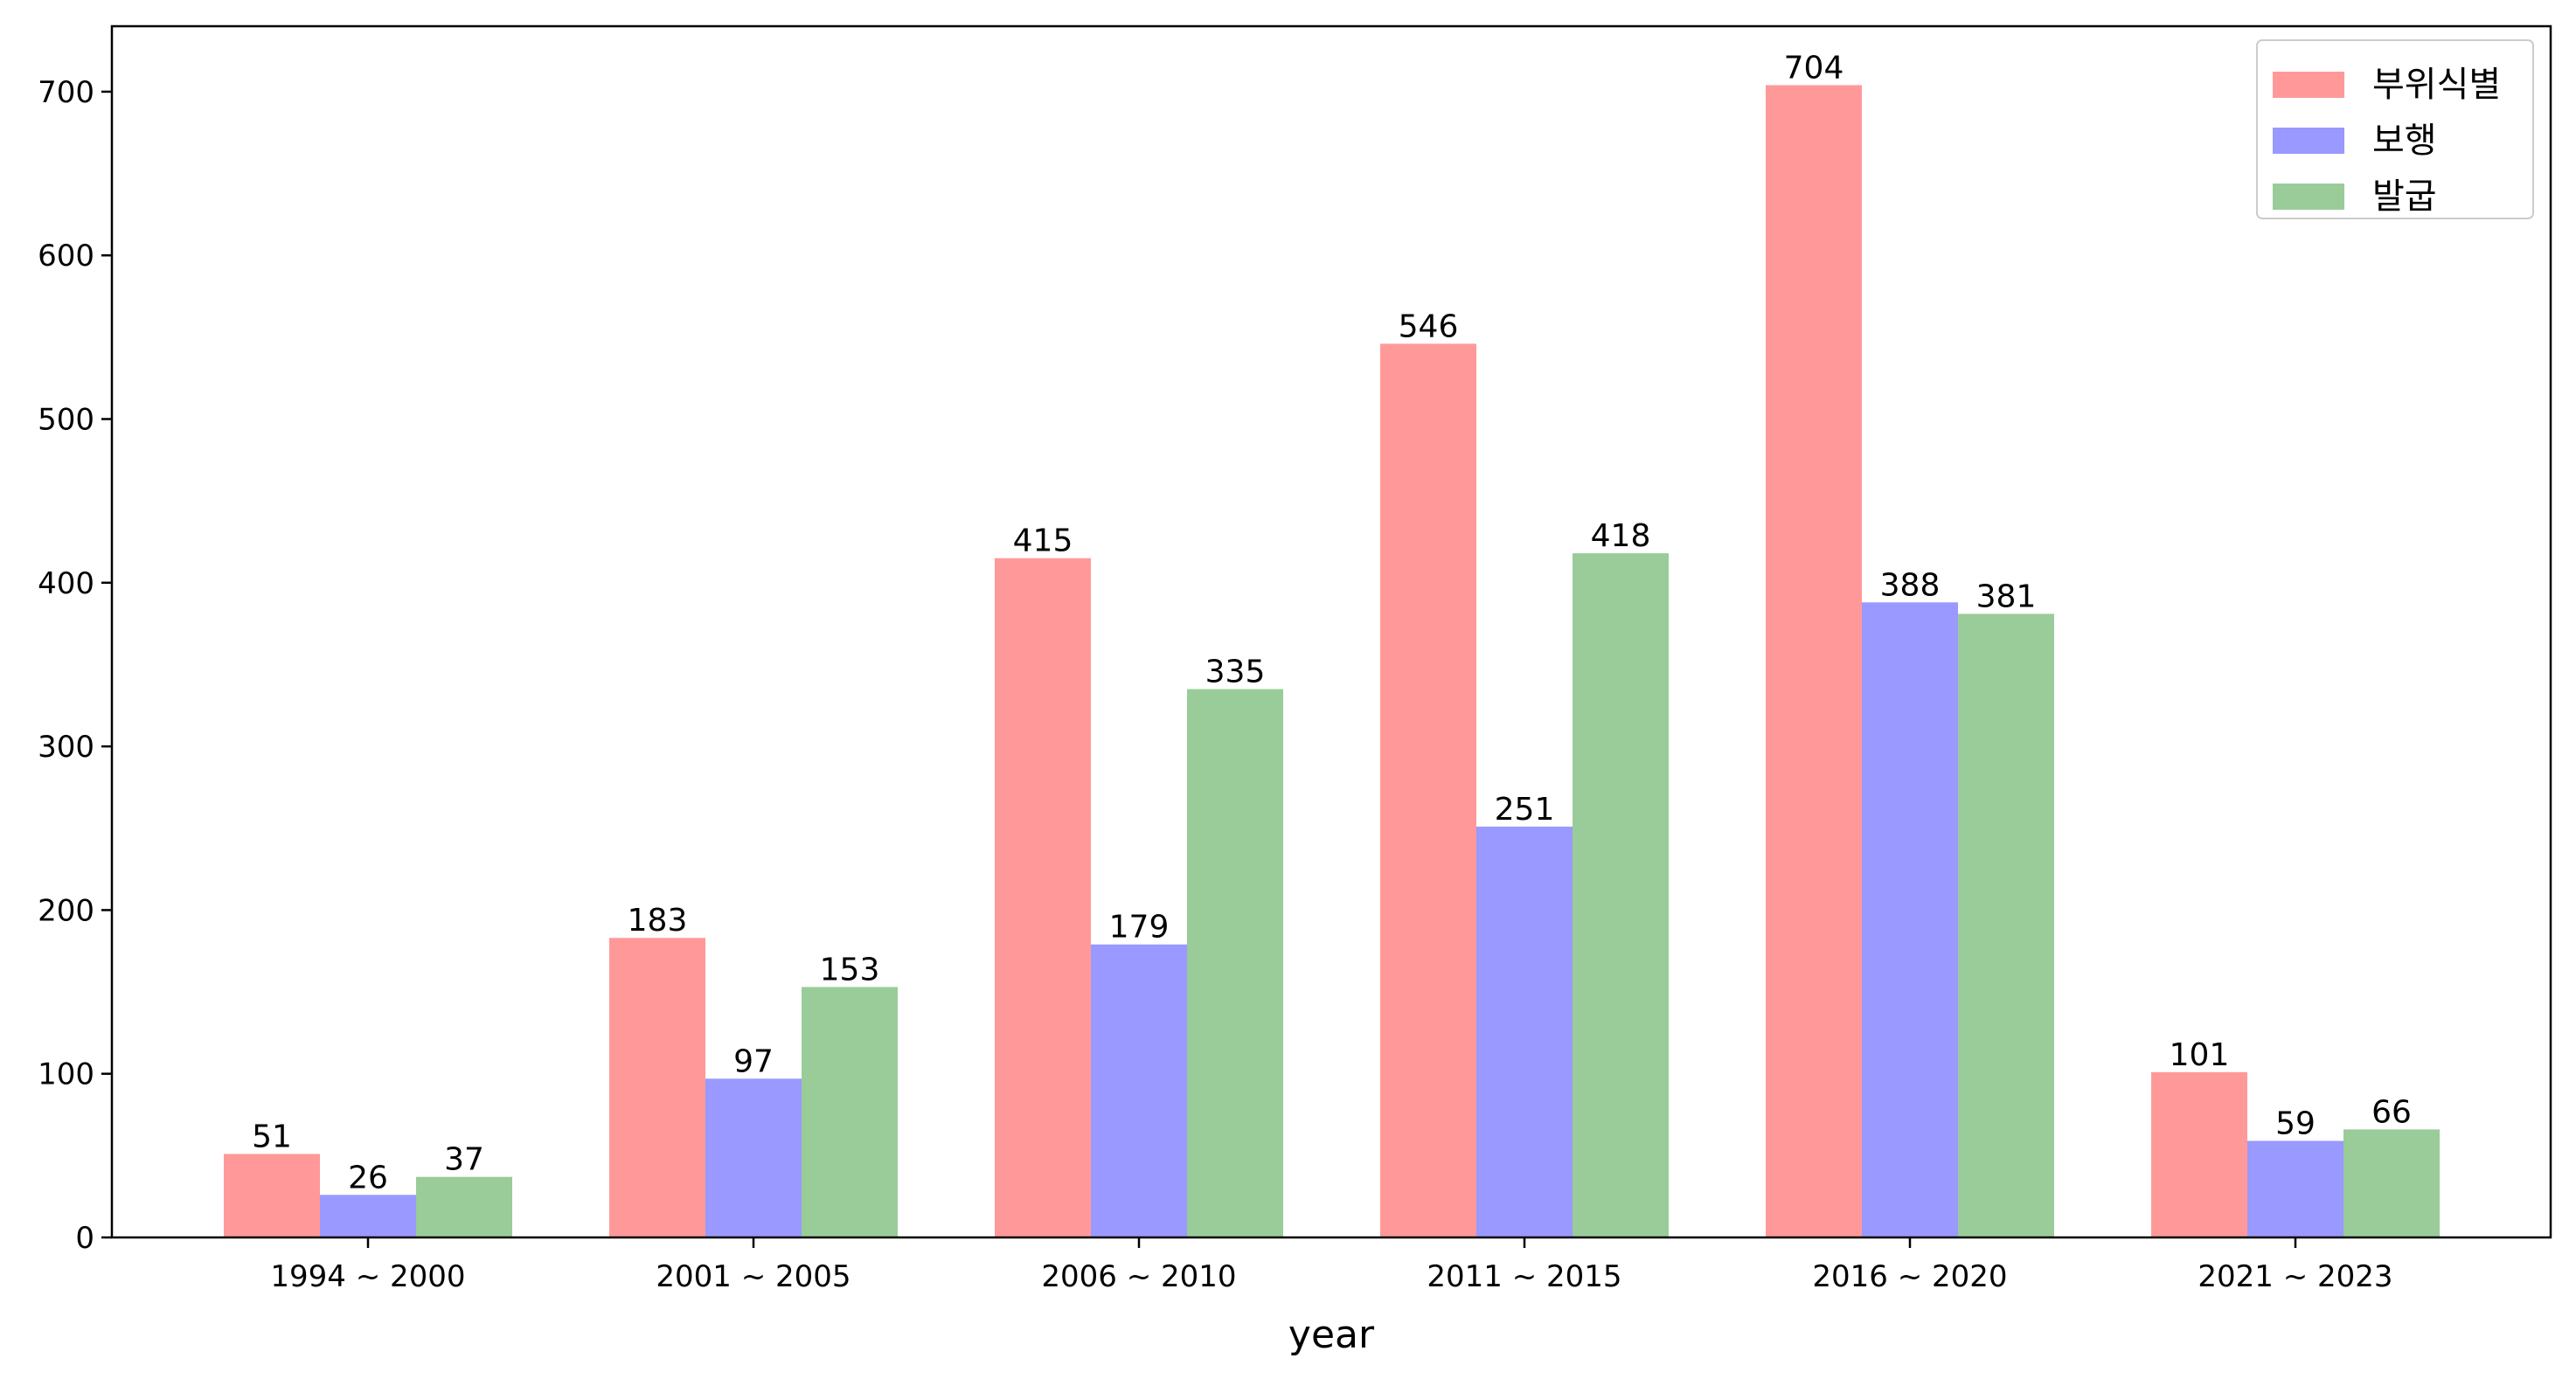 The width and height of the screenshot is (2576, 1386). What do you see at coordinates (272, 1137) in the screenshot?
I see `data-label: 51` at bounding box center [272, 1137].